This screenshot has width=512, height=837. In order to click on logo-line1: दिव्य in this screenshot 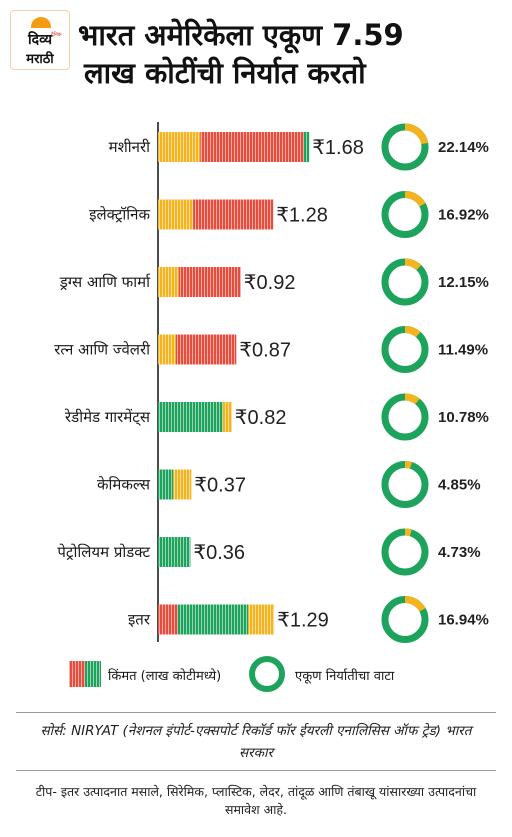, I will do `click(40, 40)`.